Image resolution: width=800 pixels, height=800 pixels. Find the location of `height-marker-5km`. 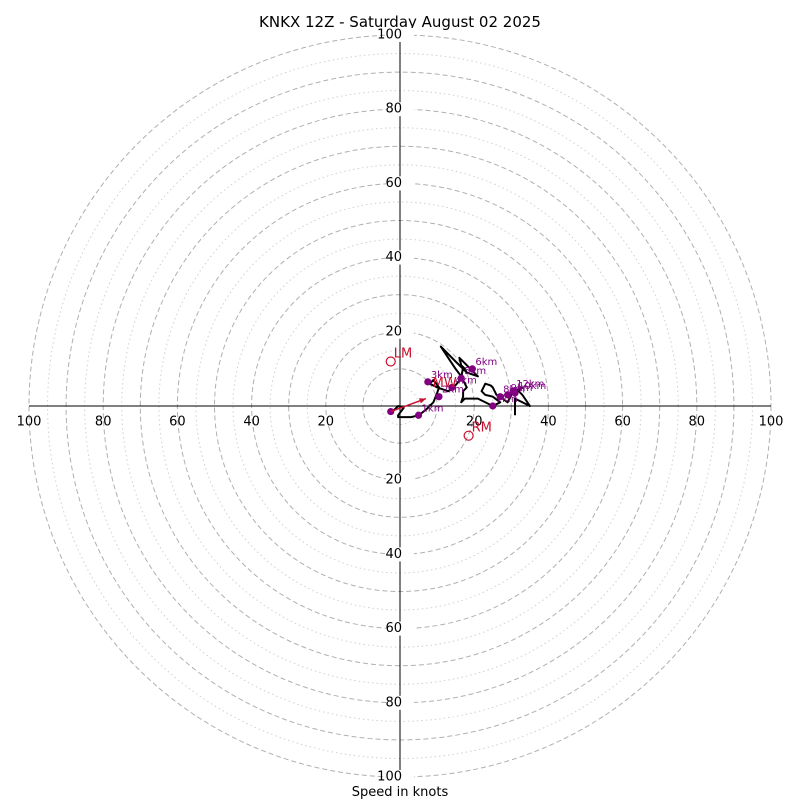

height-marker-5km is located at coordinates (461, 378).